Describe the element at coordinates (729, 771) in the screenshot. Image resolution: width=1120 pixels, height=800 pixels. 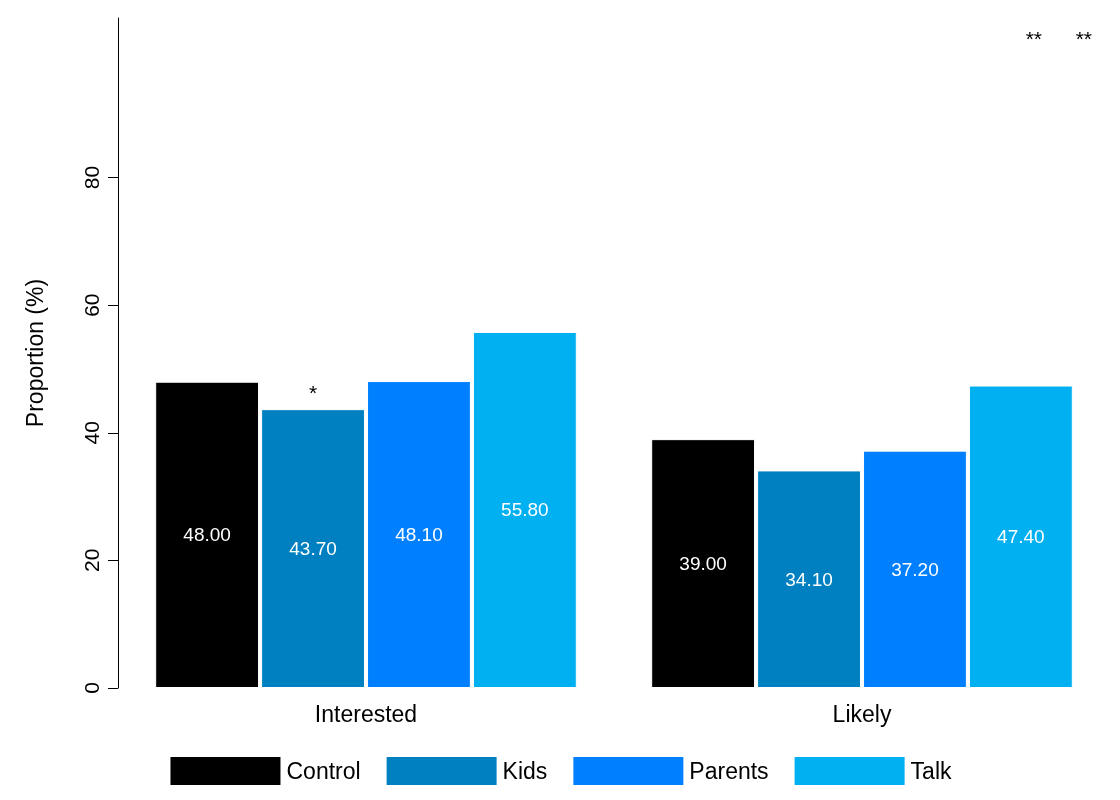
I see `legend-label: Parents` at that location.